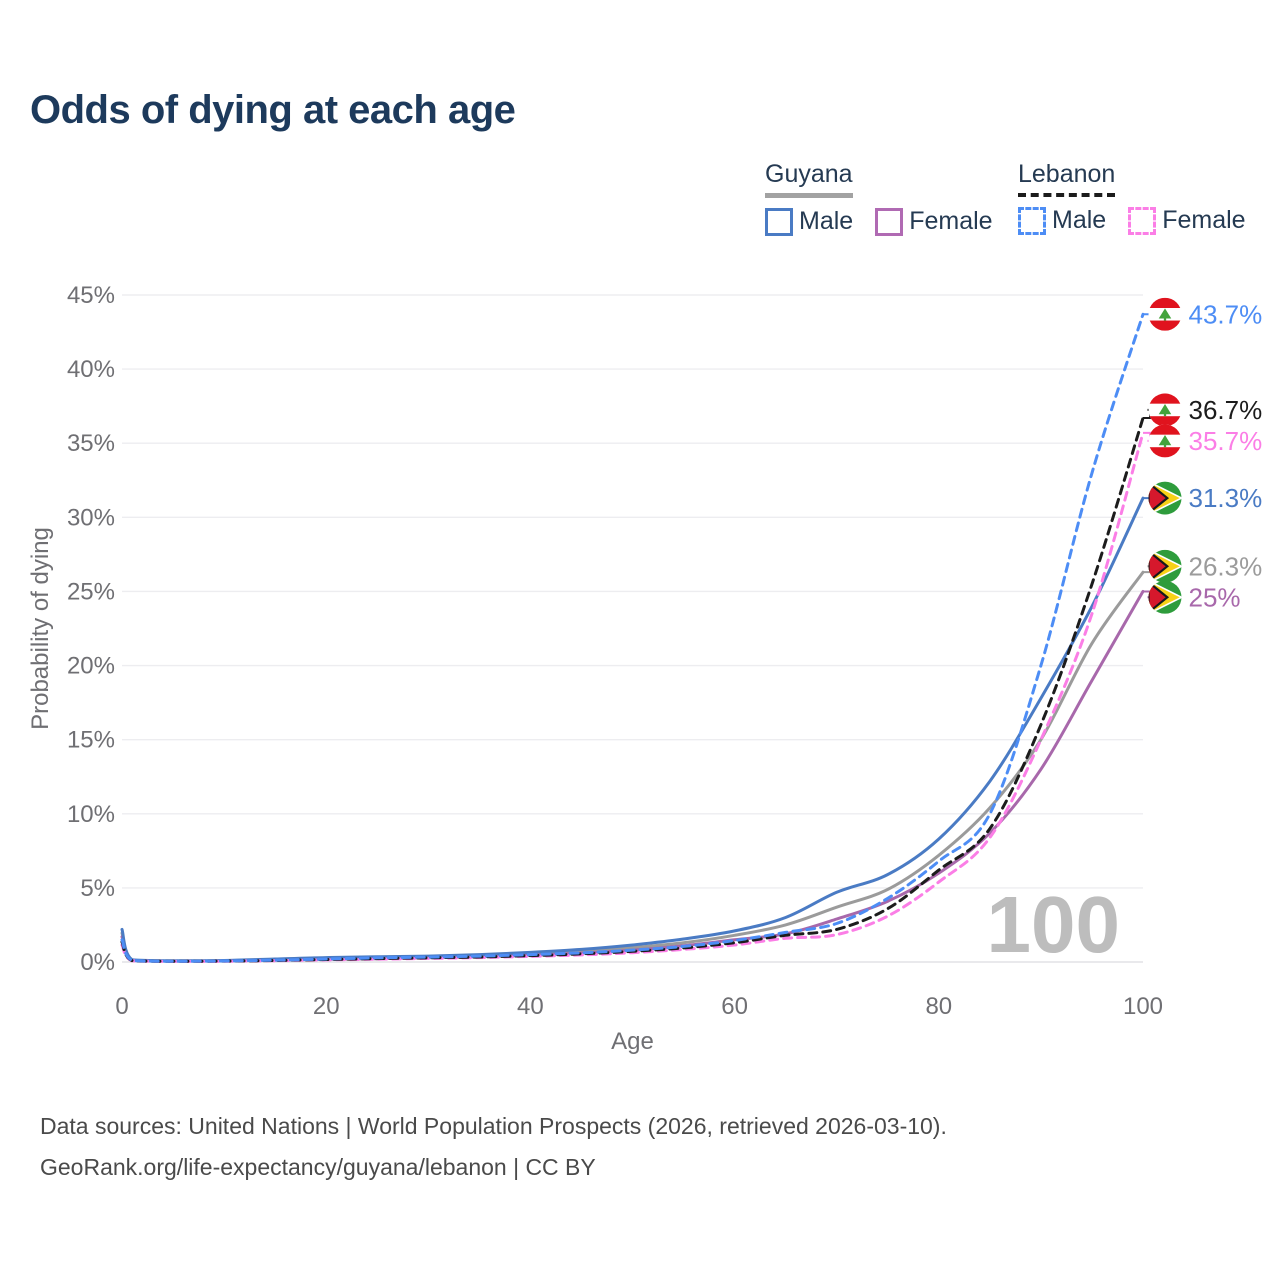 The width and height of the screenshot is (1280, 1285). I want to click on y-axis-title: Probability of dying, so click(40, 628).